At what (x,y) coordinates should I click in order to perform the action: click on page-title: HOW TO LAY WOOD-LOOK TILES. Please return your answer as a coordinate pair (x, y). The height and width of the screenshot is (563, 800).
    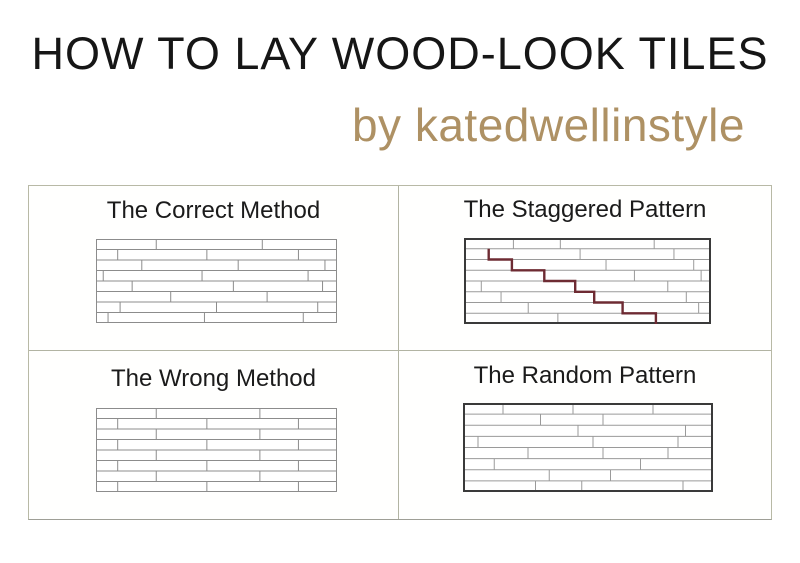
    Looking at the image, I should click on (400, 53).